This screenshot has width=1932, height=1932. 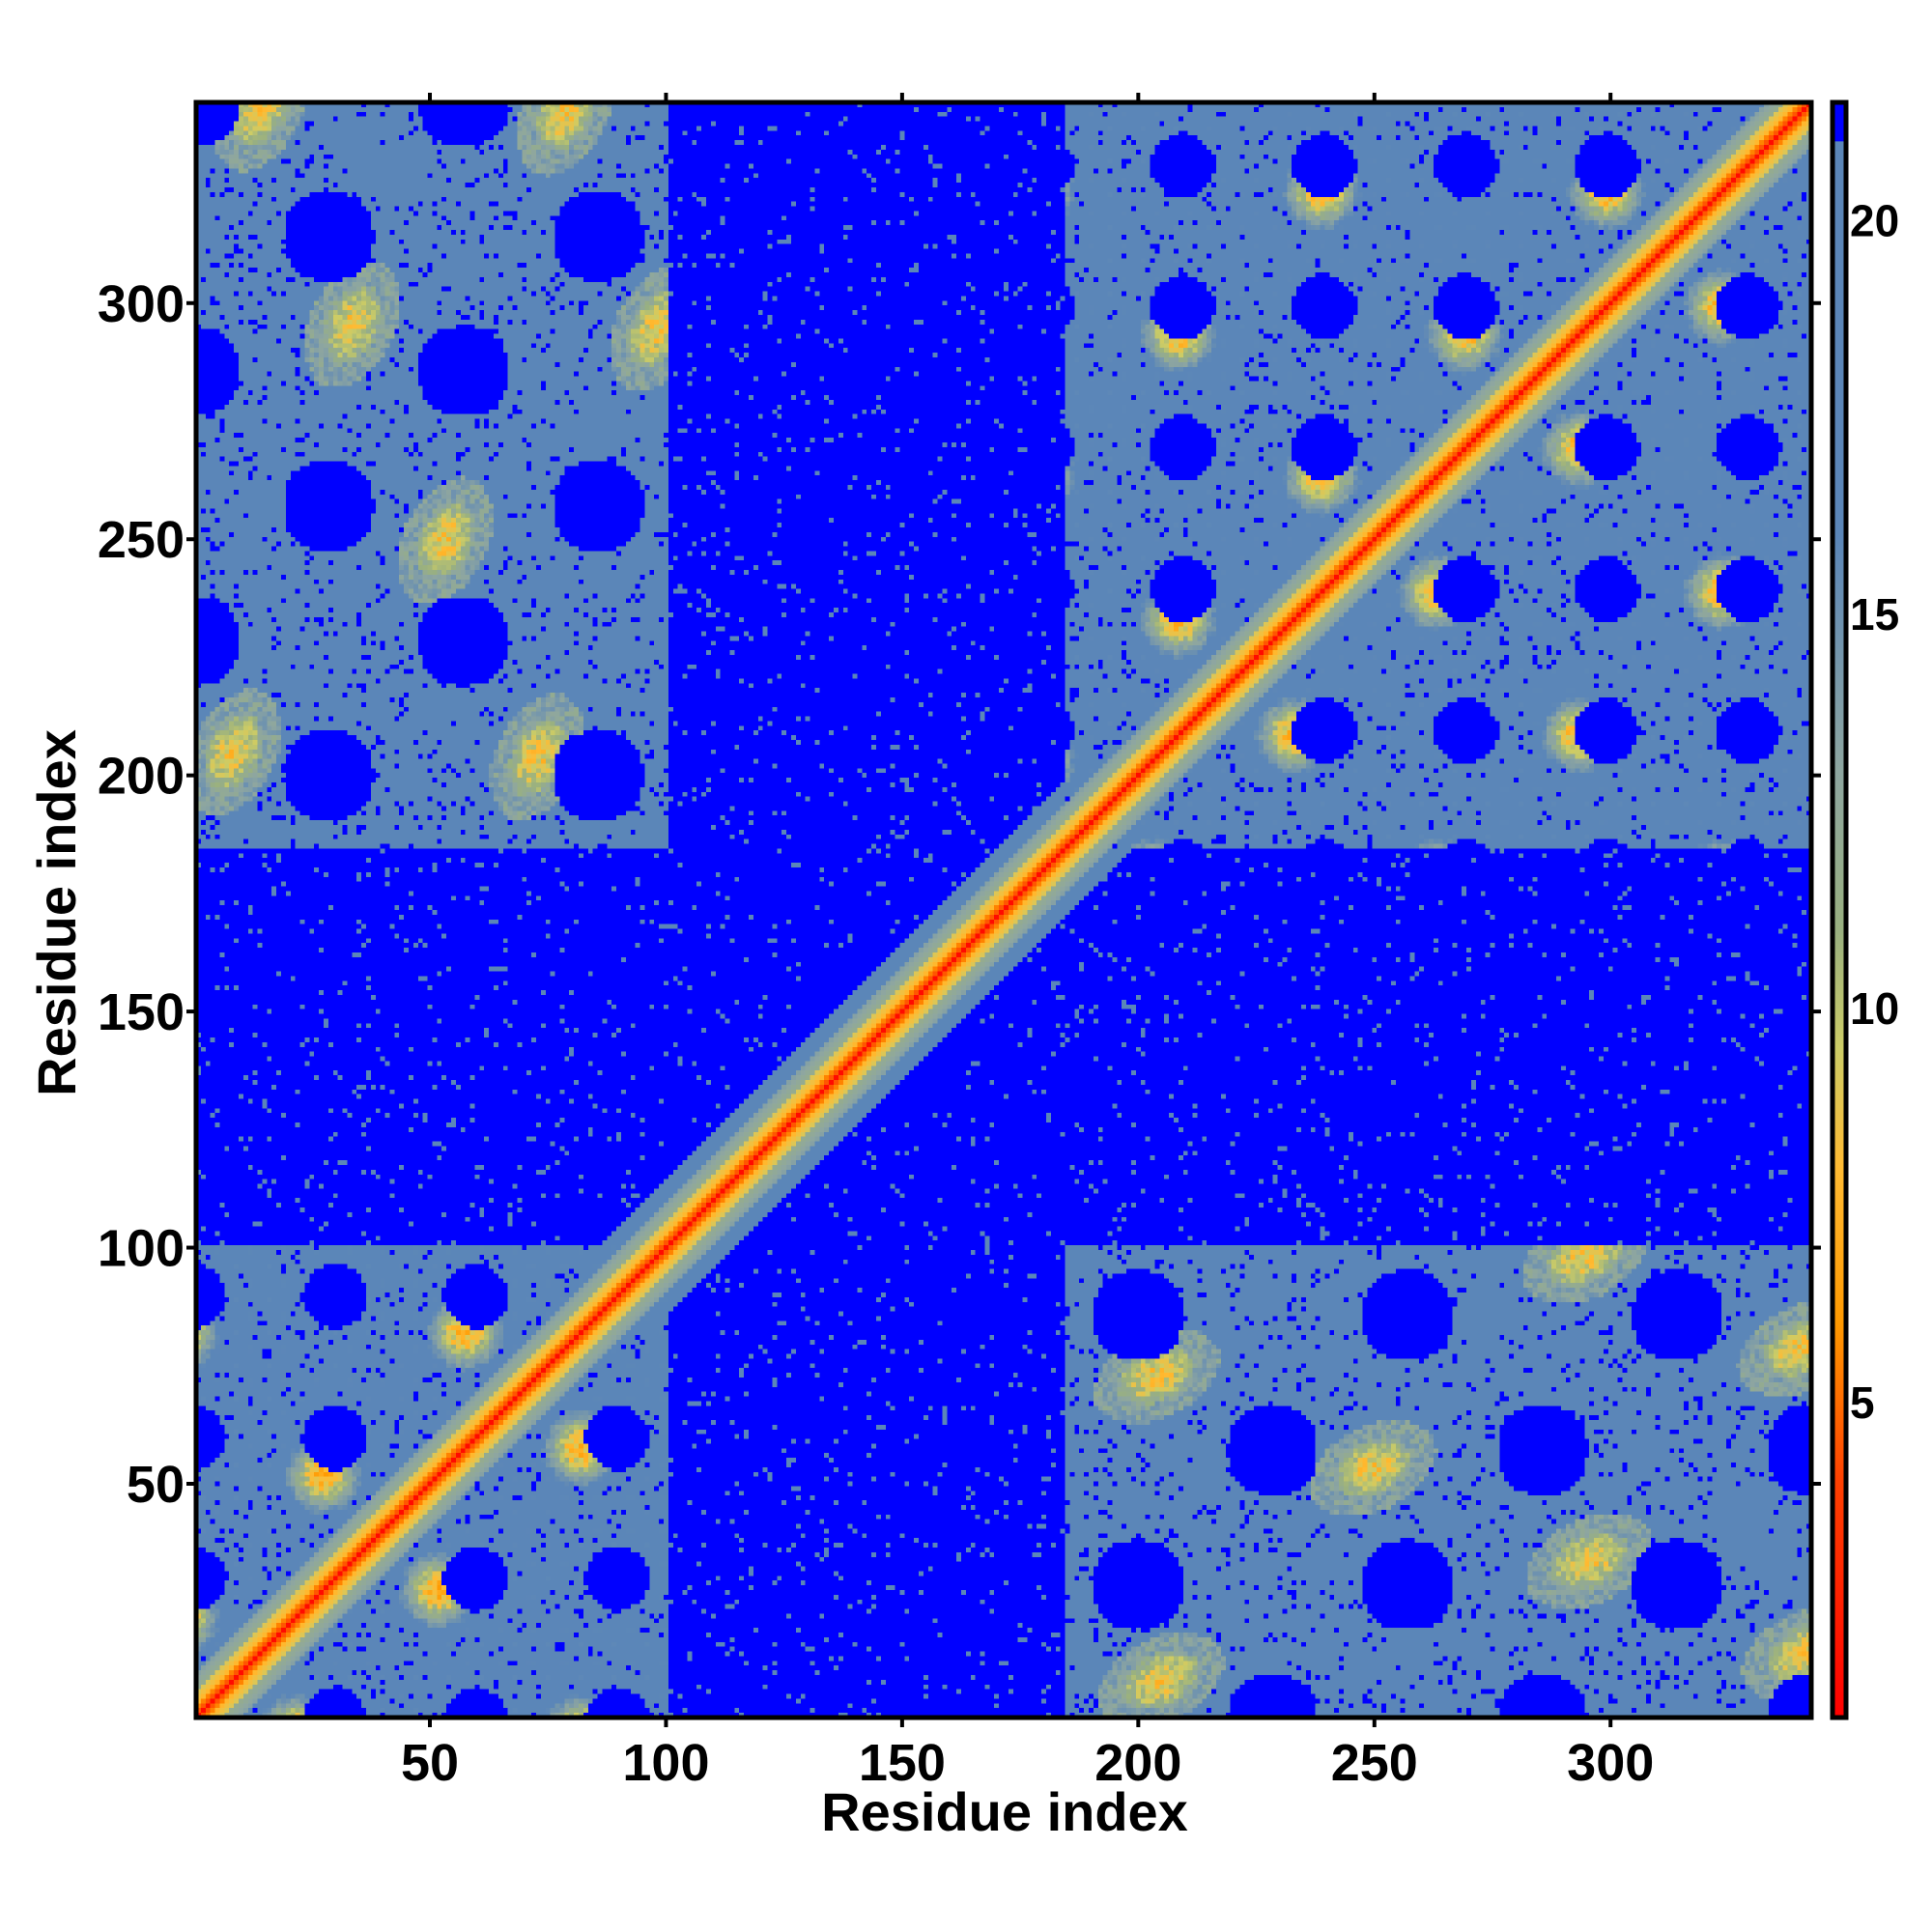 What do you see at coordinates (430, 1763) in the screenshot?
I see `x-tick-label: 50` at bounding box center [430, 1763].